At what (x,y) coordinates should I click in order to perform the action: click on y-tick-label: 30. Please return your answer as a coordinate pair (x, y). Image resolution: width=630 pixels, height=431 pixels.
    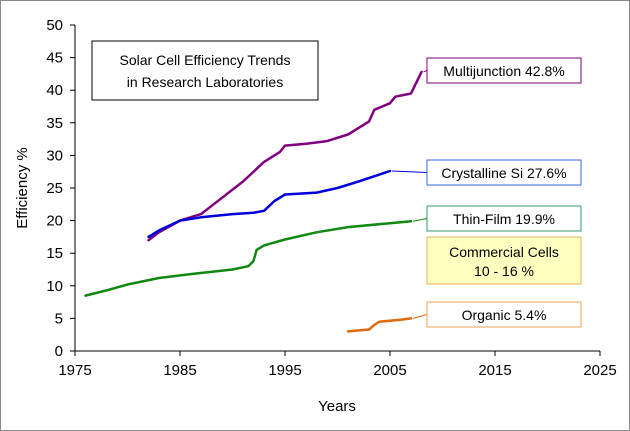
    Looking at the image, I should click on (54, 155).